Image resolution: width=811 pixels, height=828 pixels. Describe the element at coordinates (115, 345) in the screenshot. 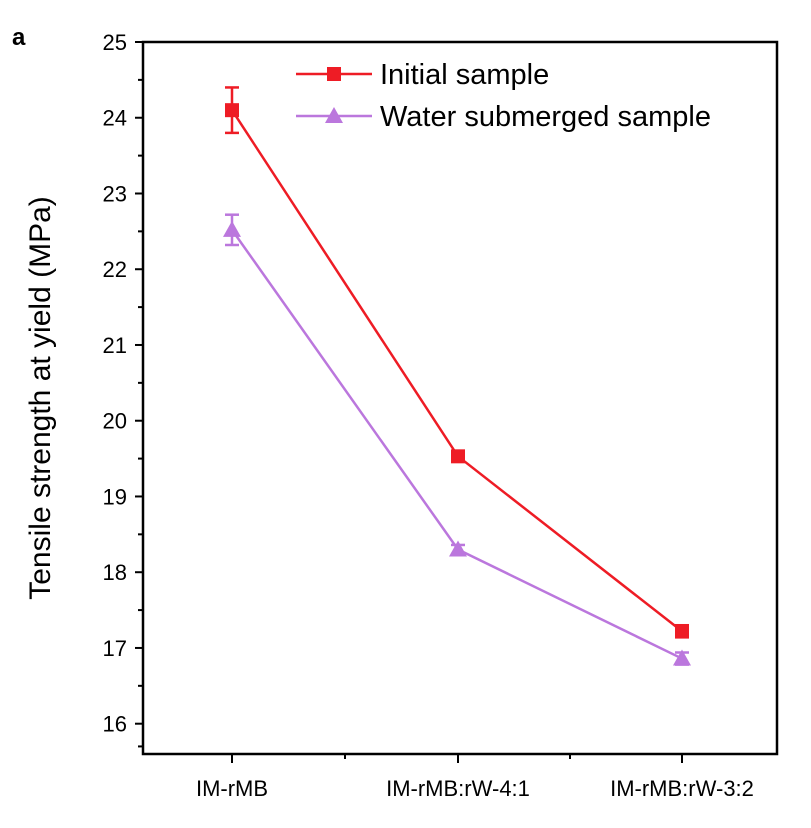

I see `y-tick-label: 21` at that location.